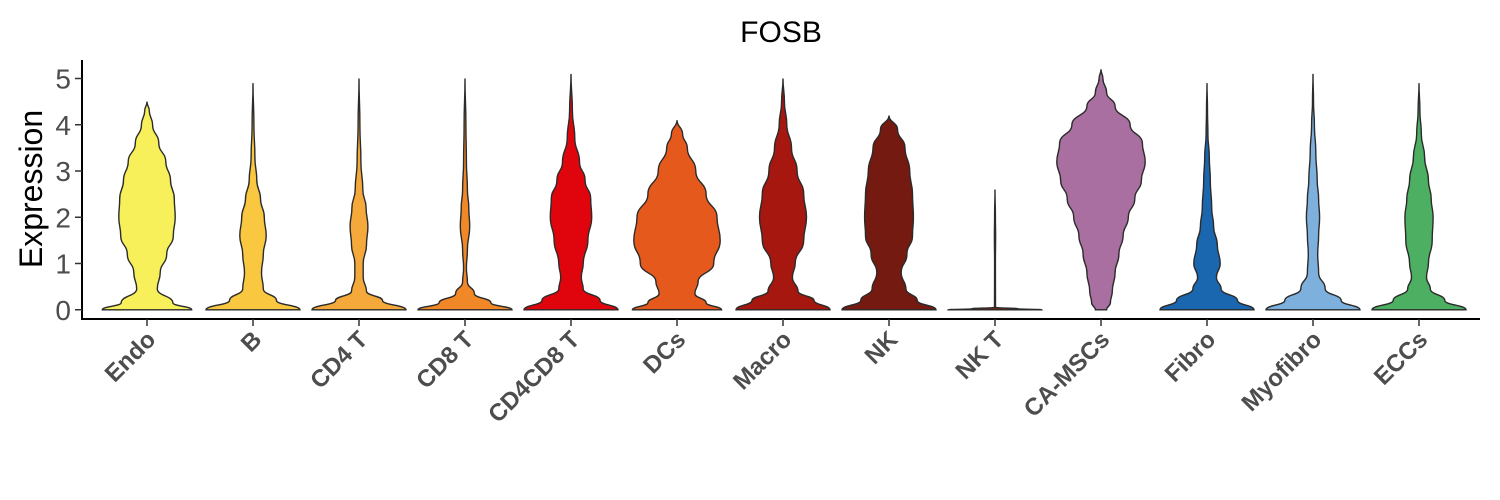 This screenshot has width=1500, height=500. What do you see at coordinates (1282, 371) in the screenshot?
I see `x-tick-label: Myofibro` at bounding box center [1282, 371].